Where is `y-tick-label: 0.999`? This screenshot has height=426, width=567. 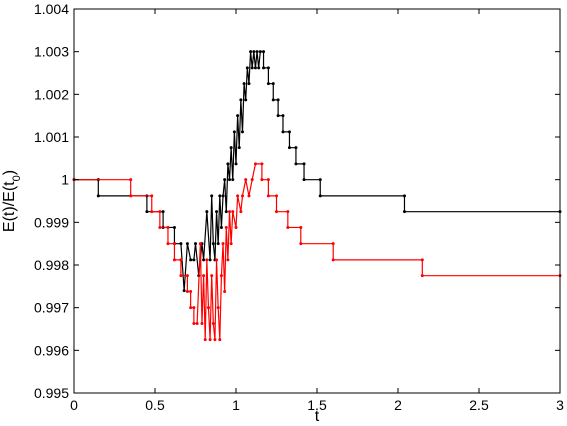
y-tick-label: 0.999 is located at coordinates (51, 222).